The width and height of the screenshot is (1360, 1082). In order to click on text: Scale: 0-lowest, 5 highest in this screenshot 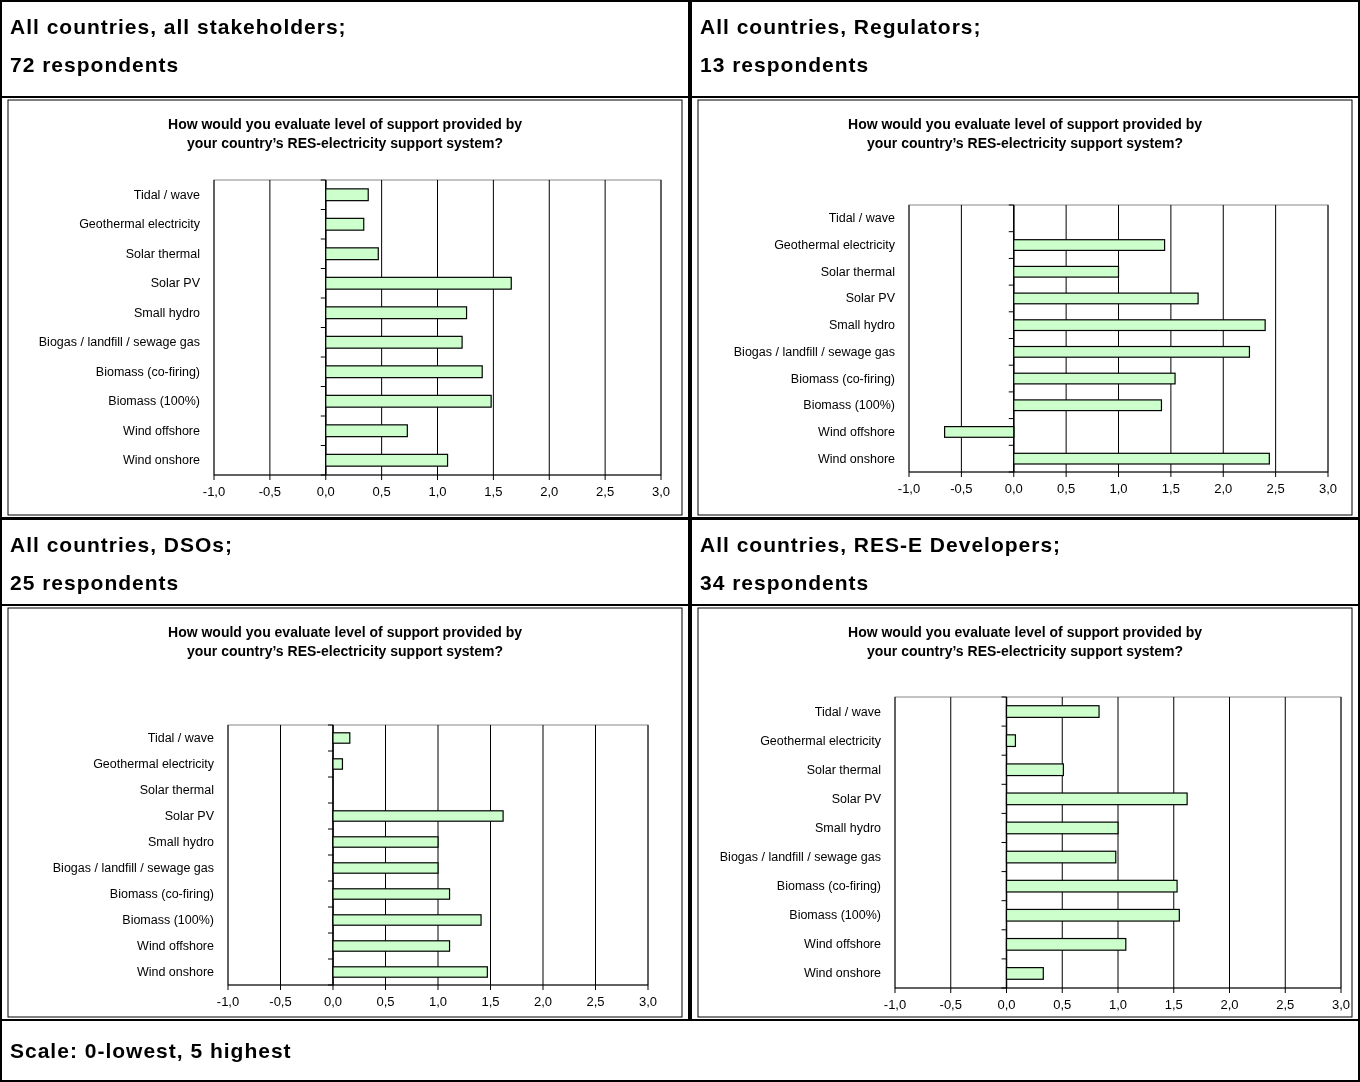, I will do `click(151, 1050)`.